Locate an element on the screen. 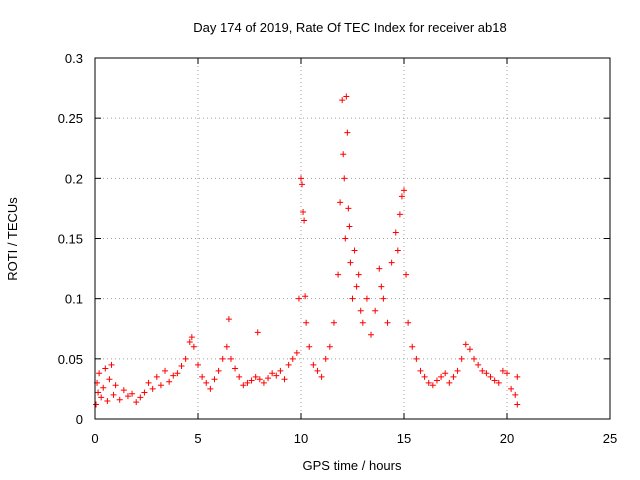  x-tick-label: 10 is located at coordinates (301, 438).